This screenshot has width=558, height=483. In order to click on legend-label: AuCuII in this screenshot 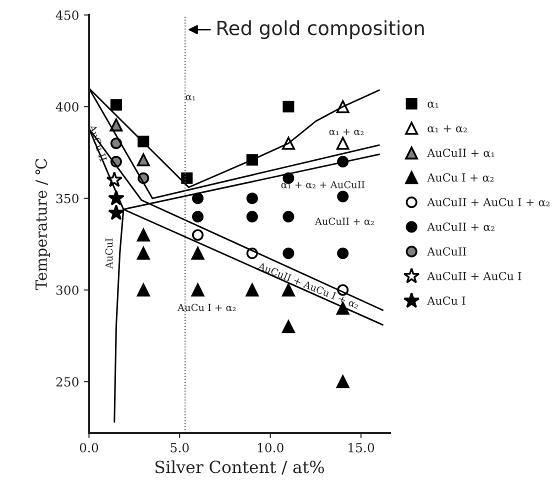, I will do `click(446, 251)`.